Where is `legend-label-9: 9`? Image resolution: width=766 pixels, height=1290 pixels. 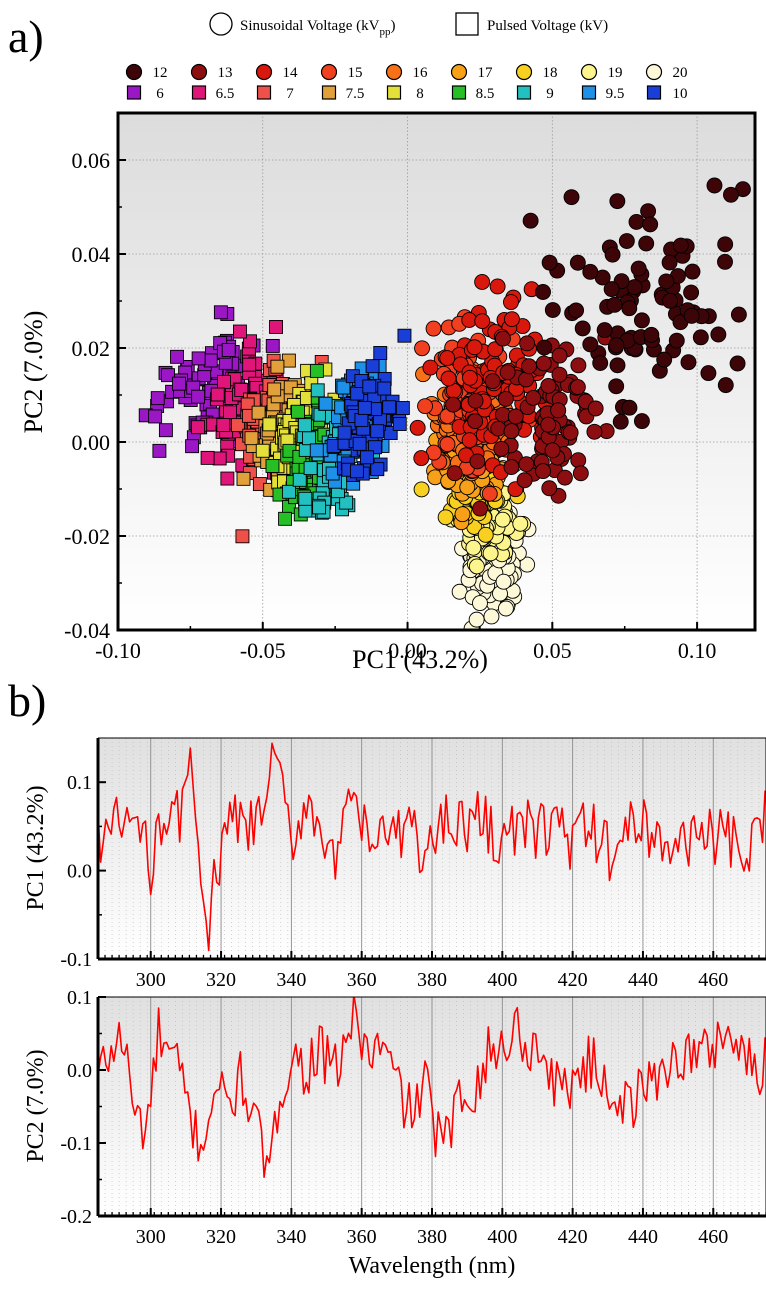 legend-label-9: 9 is located at coordinates (550, 94).